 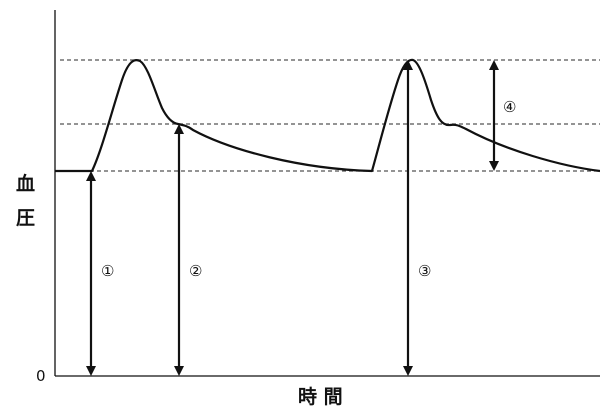 What do you see at coordinates (195, 271) in the screenshot?
I see `marker-label-2: ②` at bounding box center [195, 271].